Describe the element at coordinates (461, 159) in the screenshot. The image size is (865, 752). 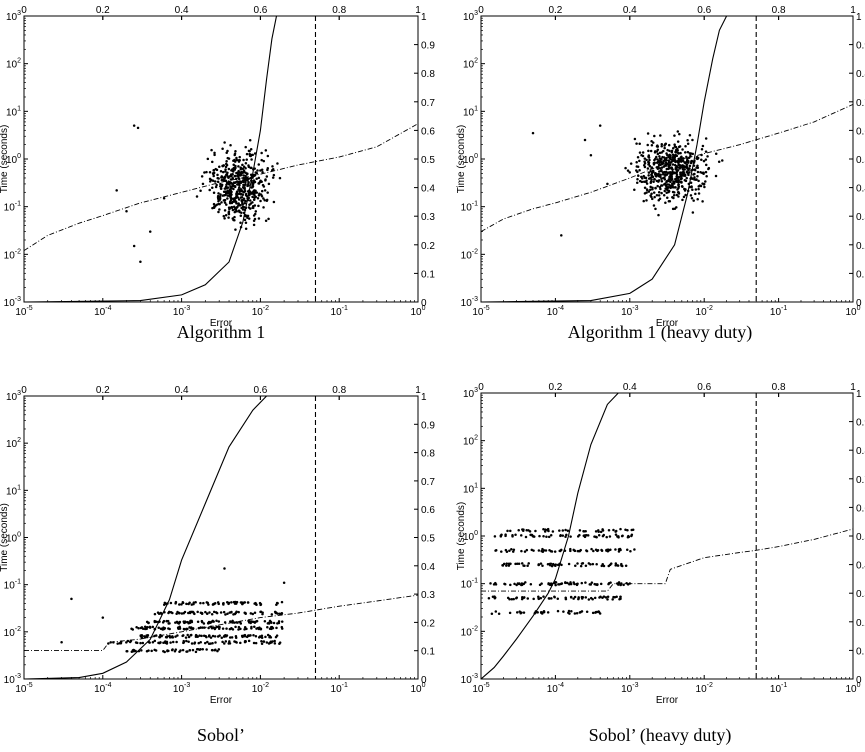
I see `y-axis-label: Time (seconds)` at that location.